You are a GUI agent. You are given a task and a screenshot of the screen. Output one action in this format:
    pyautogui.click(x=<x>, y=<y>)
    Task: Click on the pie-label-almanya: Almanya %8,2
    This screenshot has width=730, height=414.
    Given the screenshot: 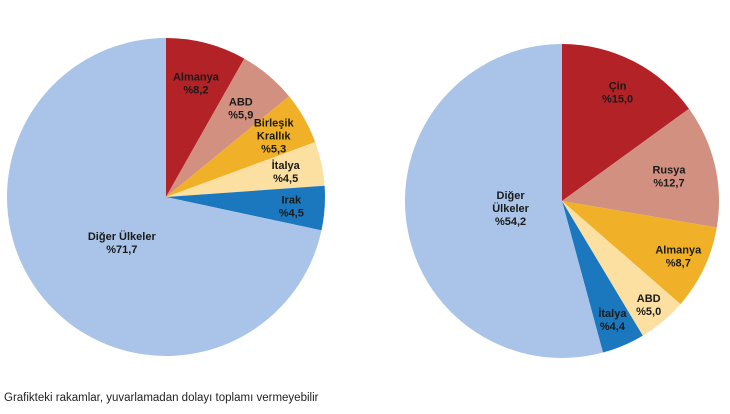 What is the action you would take?
    pyautogui.click(x=196, y=84)
    